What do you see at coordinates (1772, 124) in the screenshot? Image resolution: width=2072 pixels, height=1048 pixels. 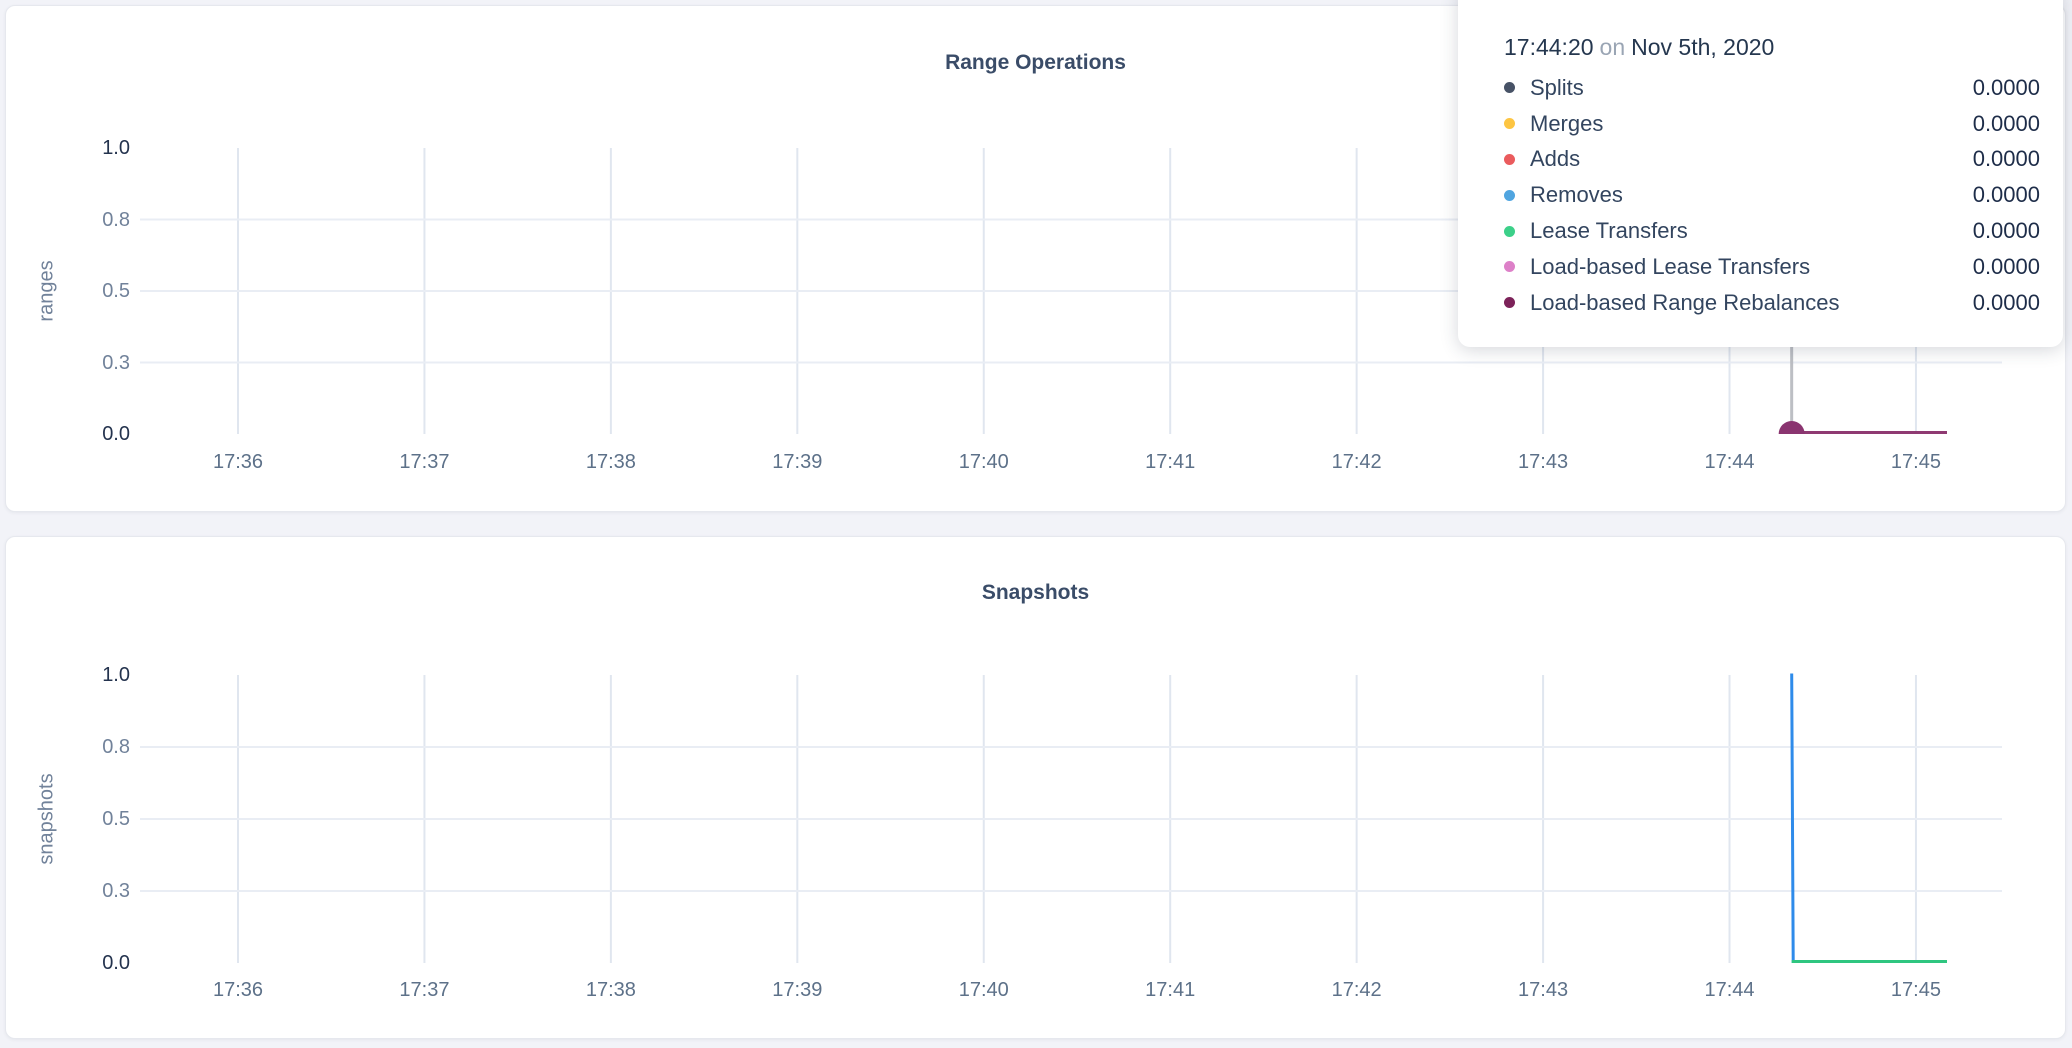 I see `tooltip-row: Merges 0.0000` at bounding box center [1772, 124].